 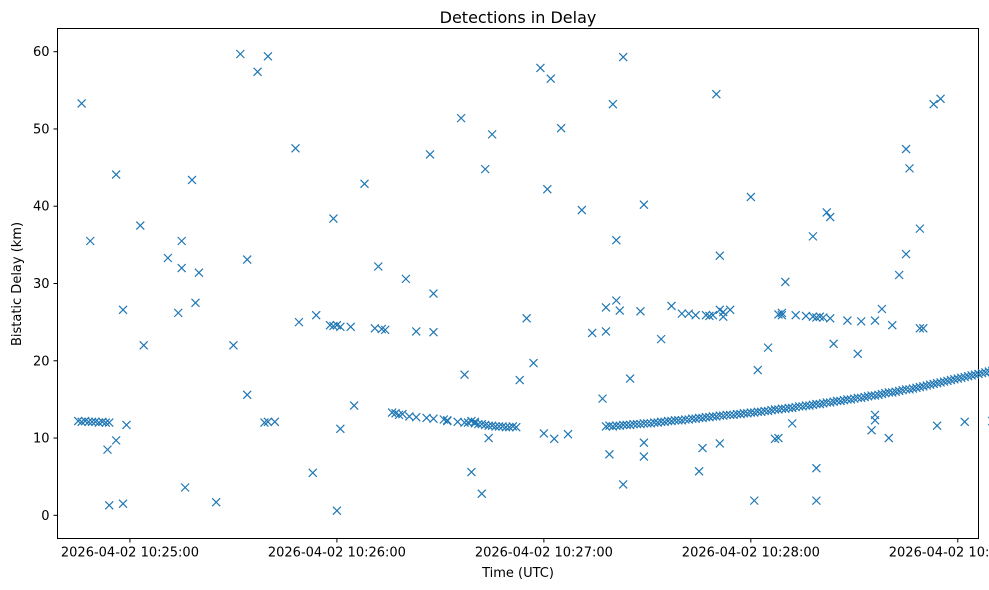 I want to click on chart-title: Detections in Delay, so click(x=518, y=17).